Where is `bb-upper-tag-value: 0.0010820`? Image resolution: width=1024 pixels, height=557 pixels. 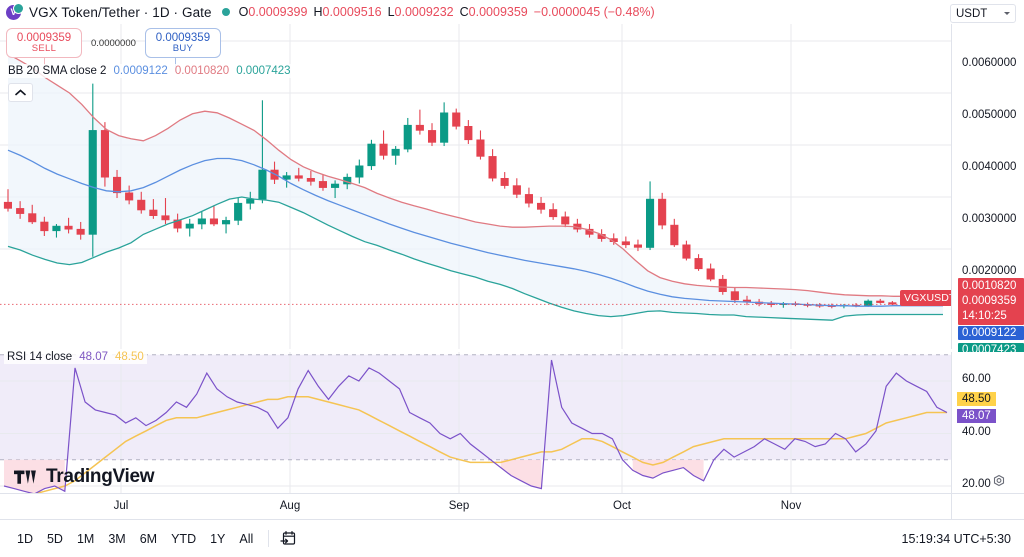 bb-upper-tag-value: 0.0010820 is located at coordinates (989, 286).